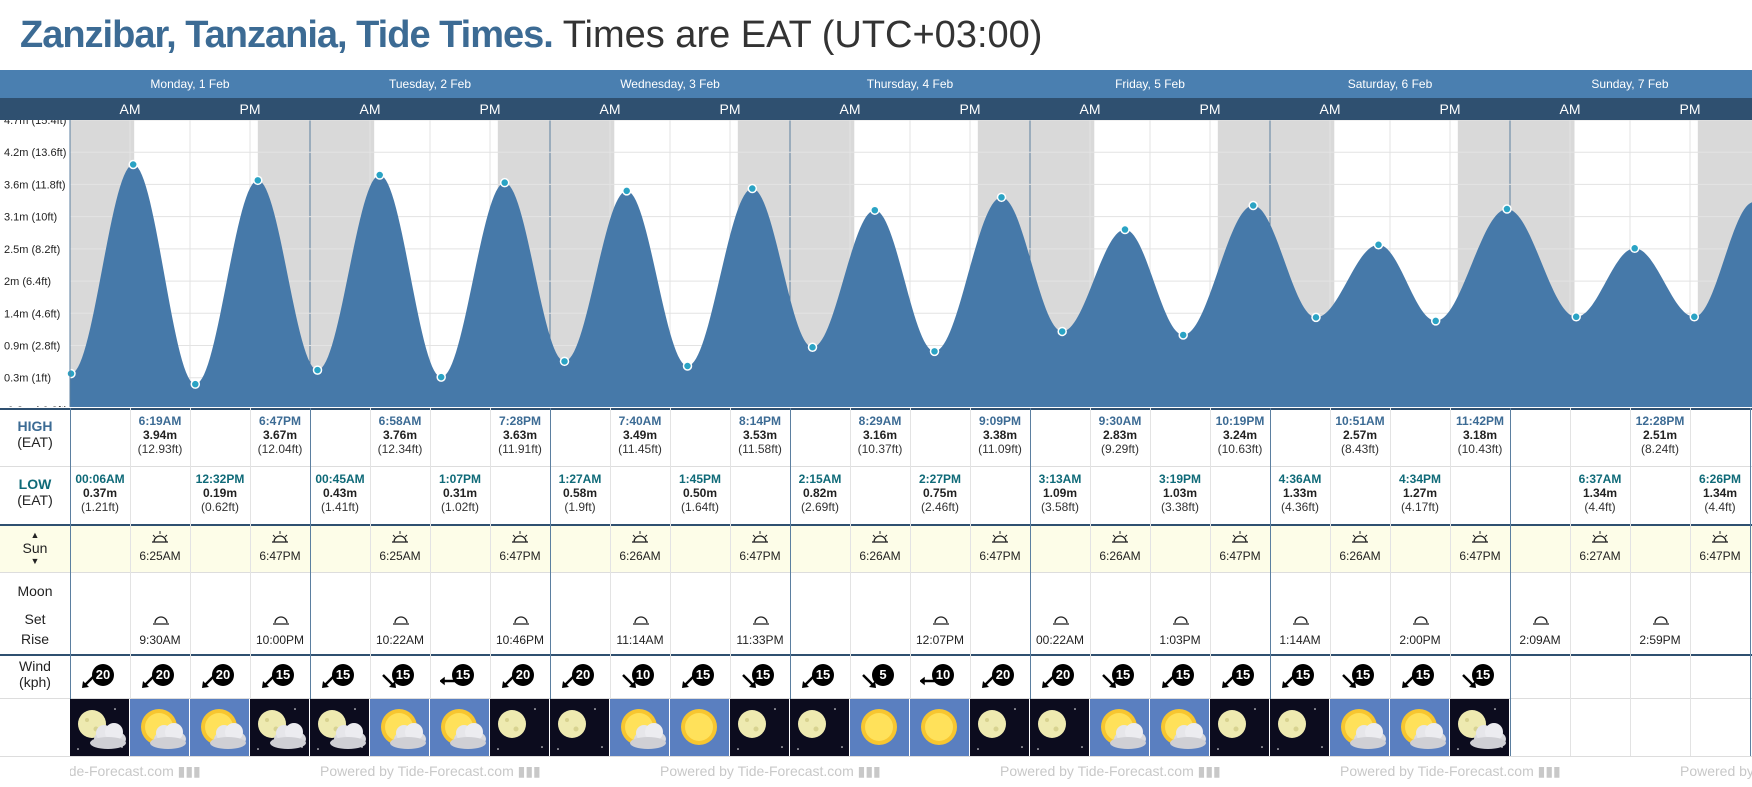 The height and width of the screenshot is (787, 1752). What do you see at coordinates (940, 493) in the screenshot?
I see `low-tide-cell: 2:27PM 0.75m (2.46ft)` at bounding box center [940, 493].